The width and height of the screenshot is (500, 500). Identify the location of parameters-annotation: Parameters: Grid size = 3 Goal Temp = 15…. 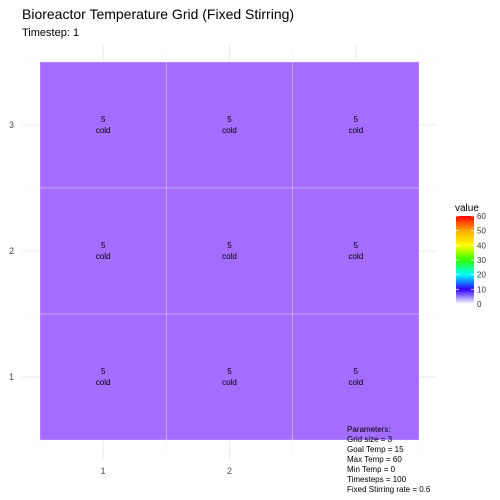
(388, 460).